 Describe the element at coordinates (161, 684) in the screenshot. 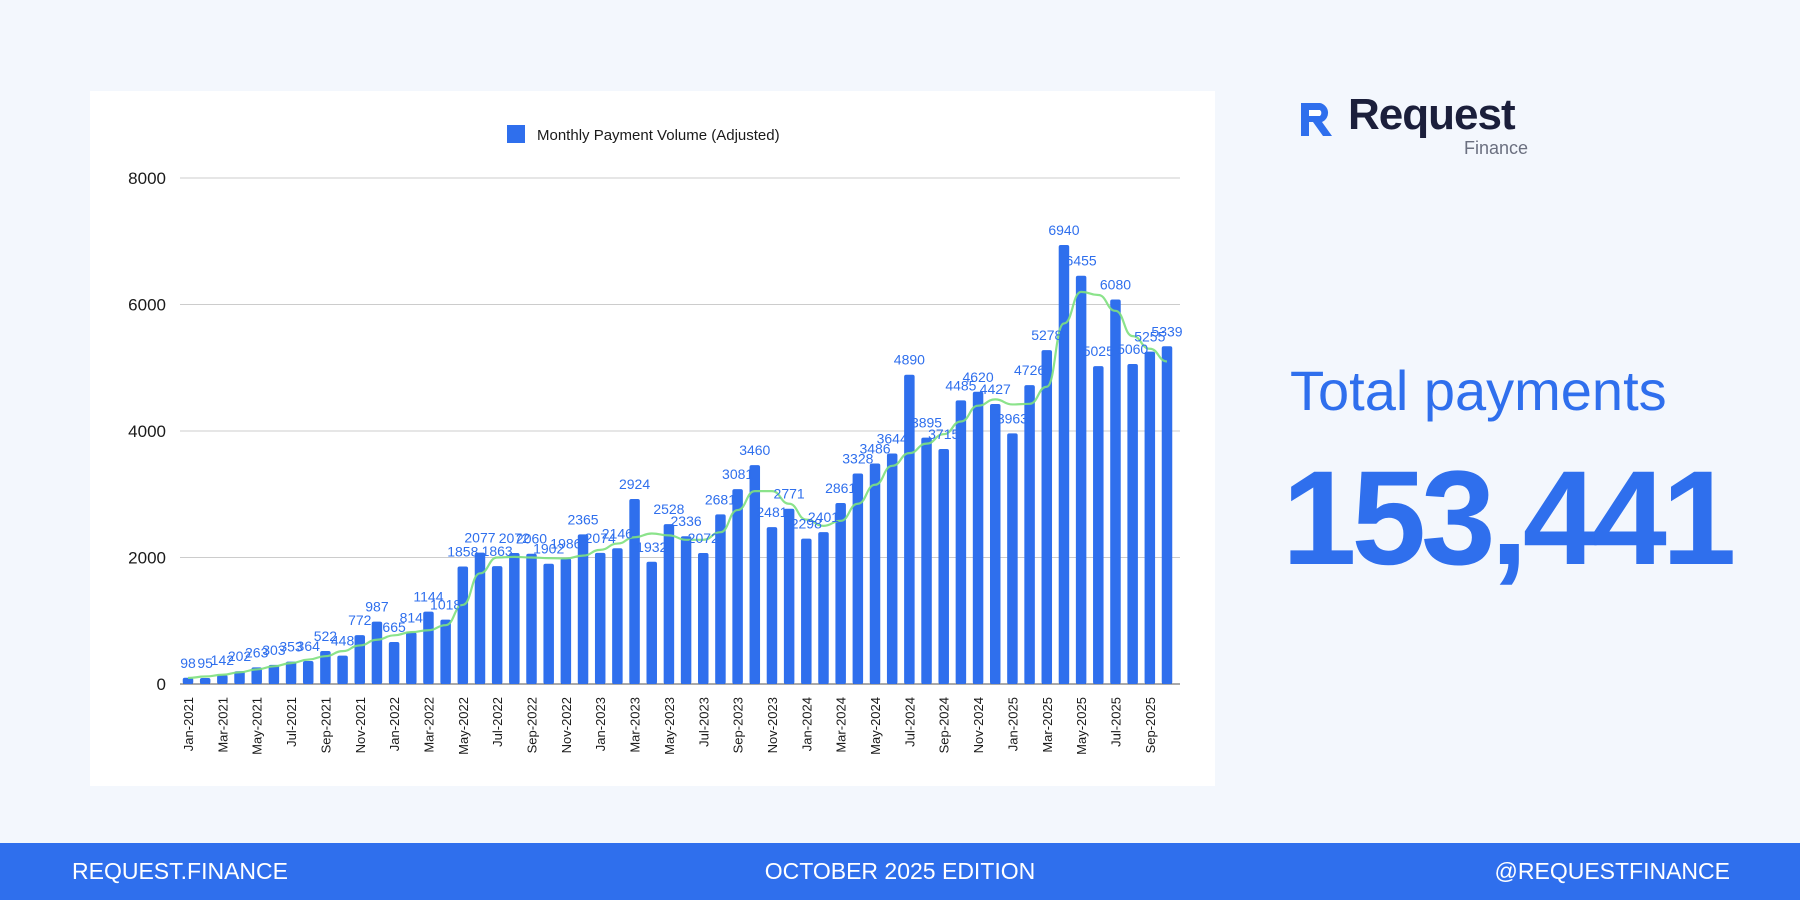

I see `y-tick-label: 0` at that location.